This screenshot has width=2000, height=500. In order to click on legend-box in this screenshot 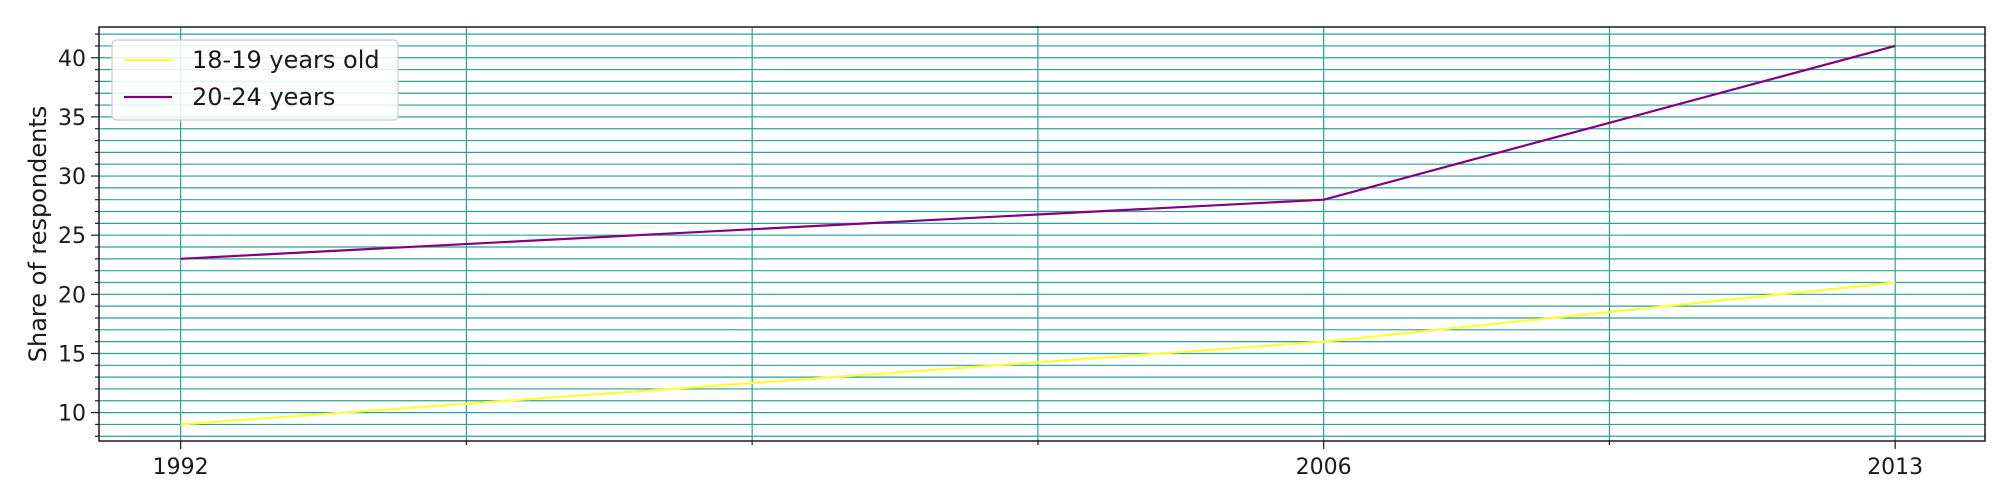, I will do `click(255, 80)`.